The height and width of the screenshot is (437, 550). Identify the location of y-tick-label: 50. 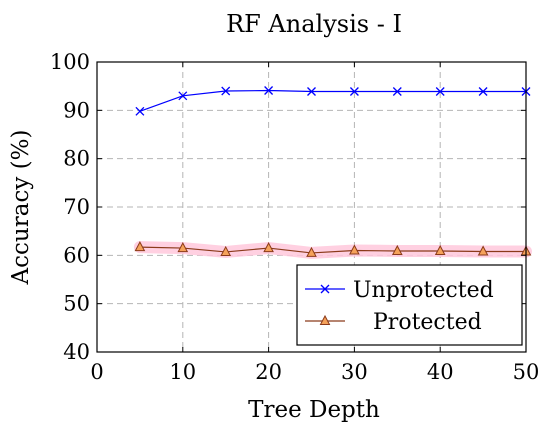
(76, 304).